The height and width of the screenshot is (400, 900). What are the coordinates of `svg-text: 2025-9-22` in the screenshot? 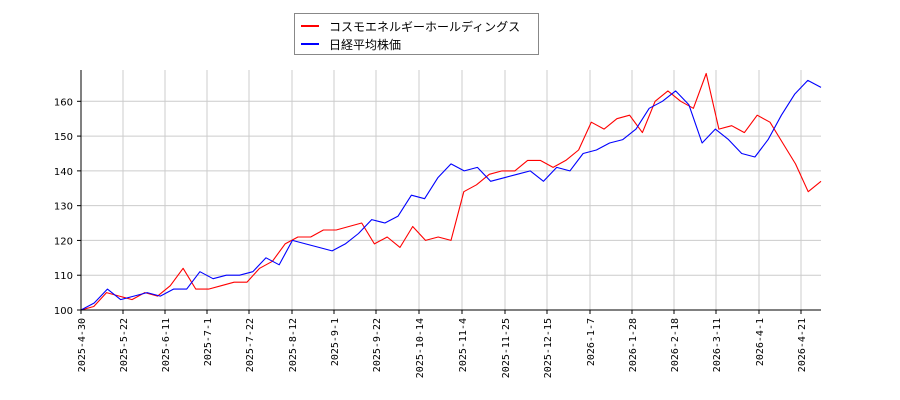 It's located at (377, 345).